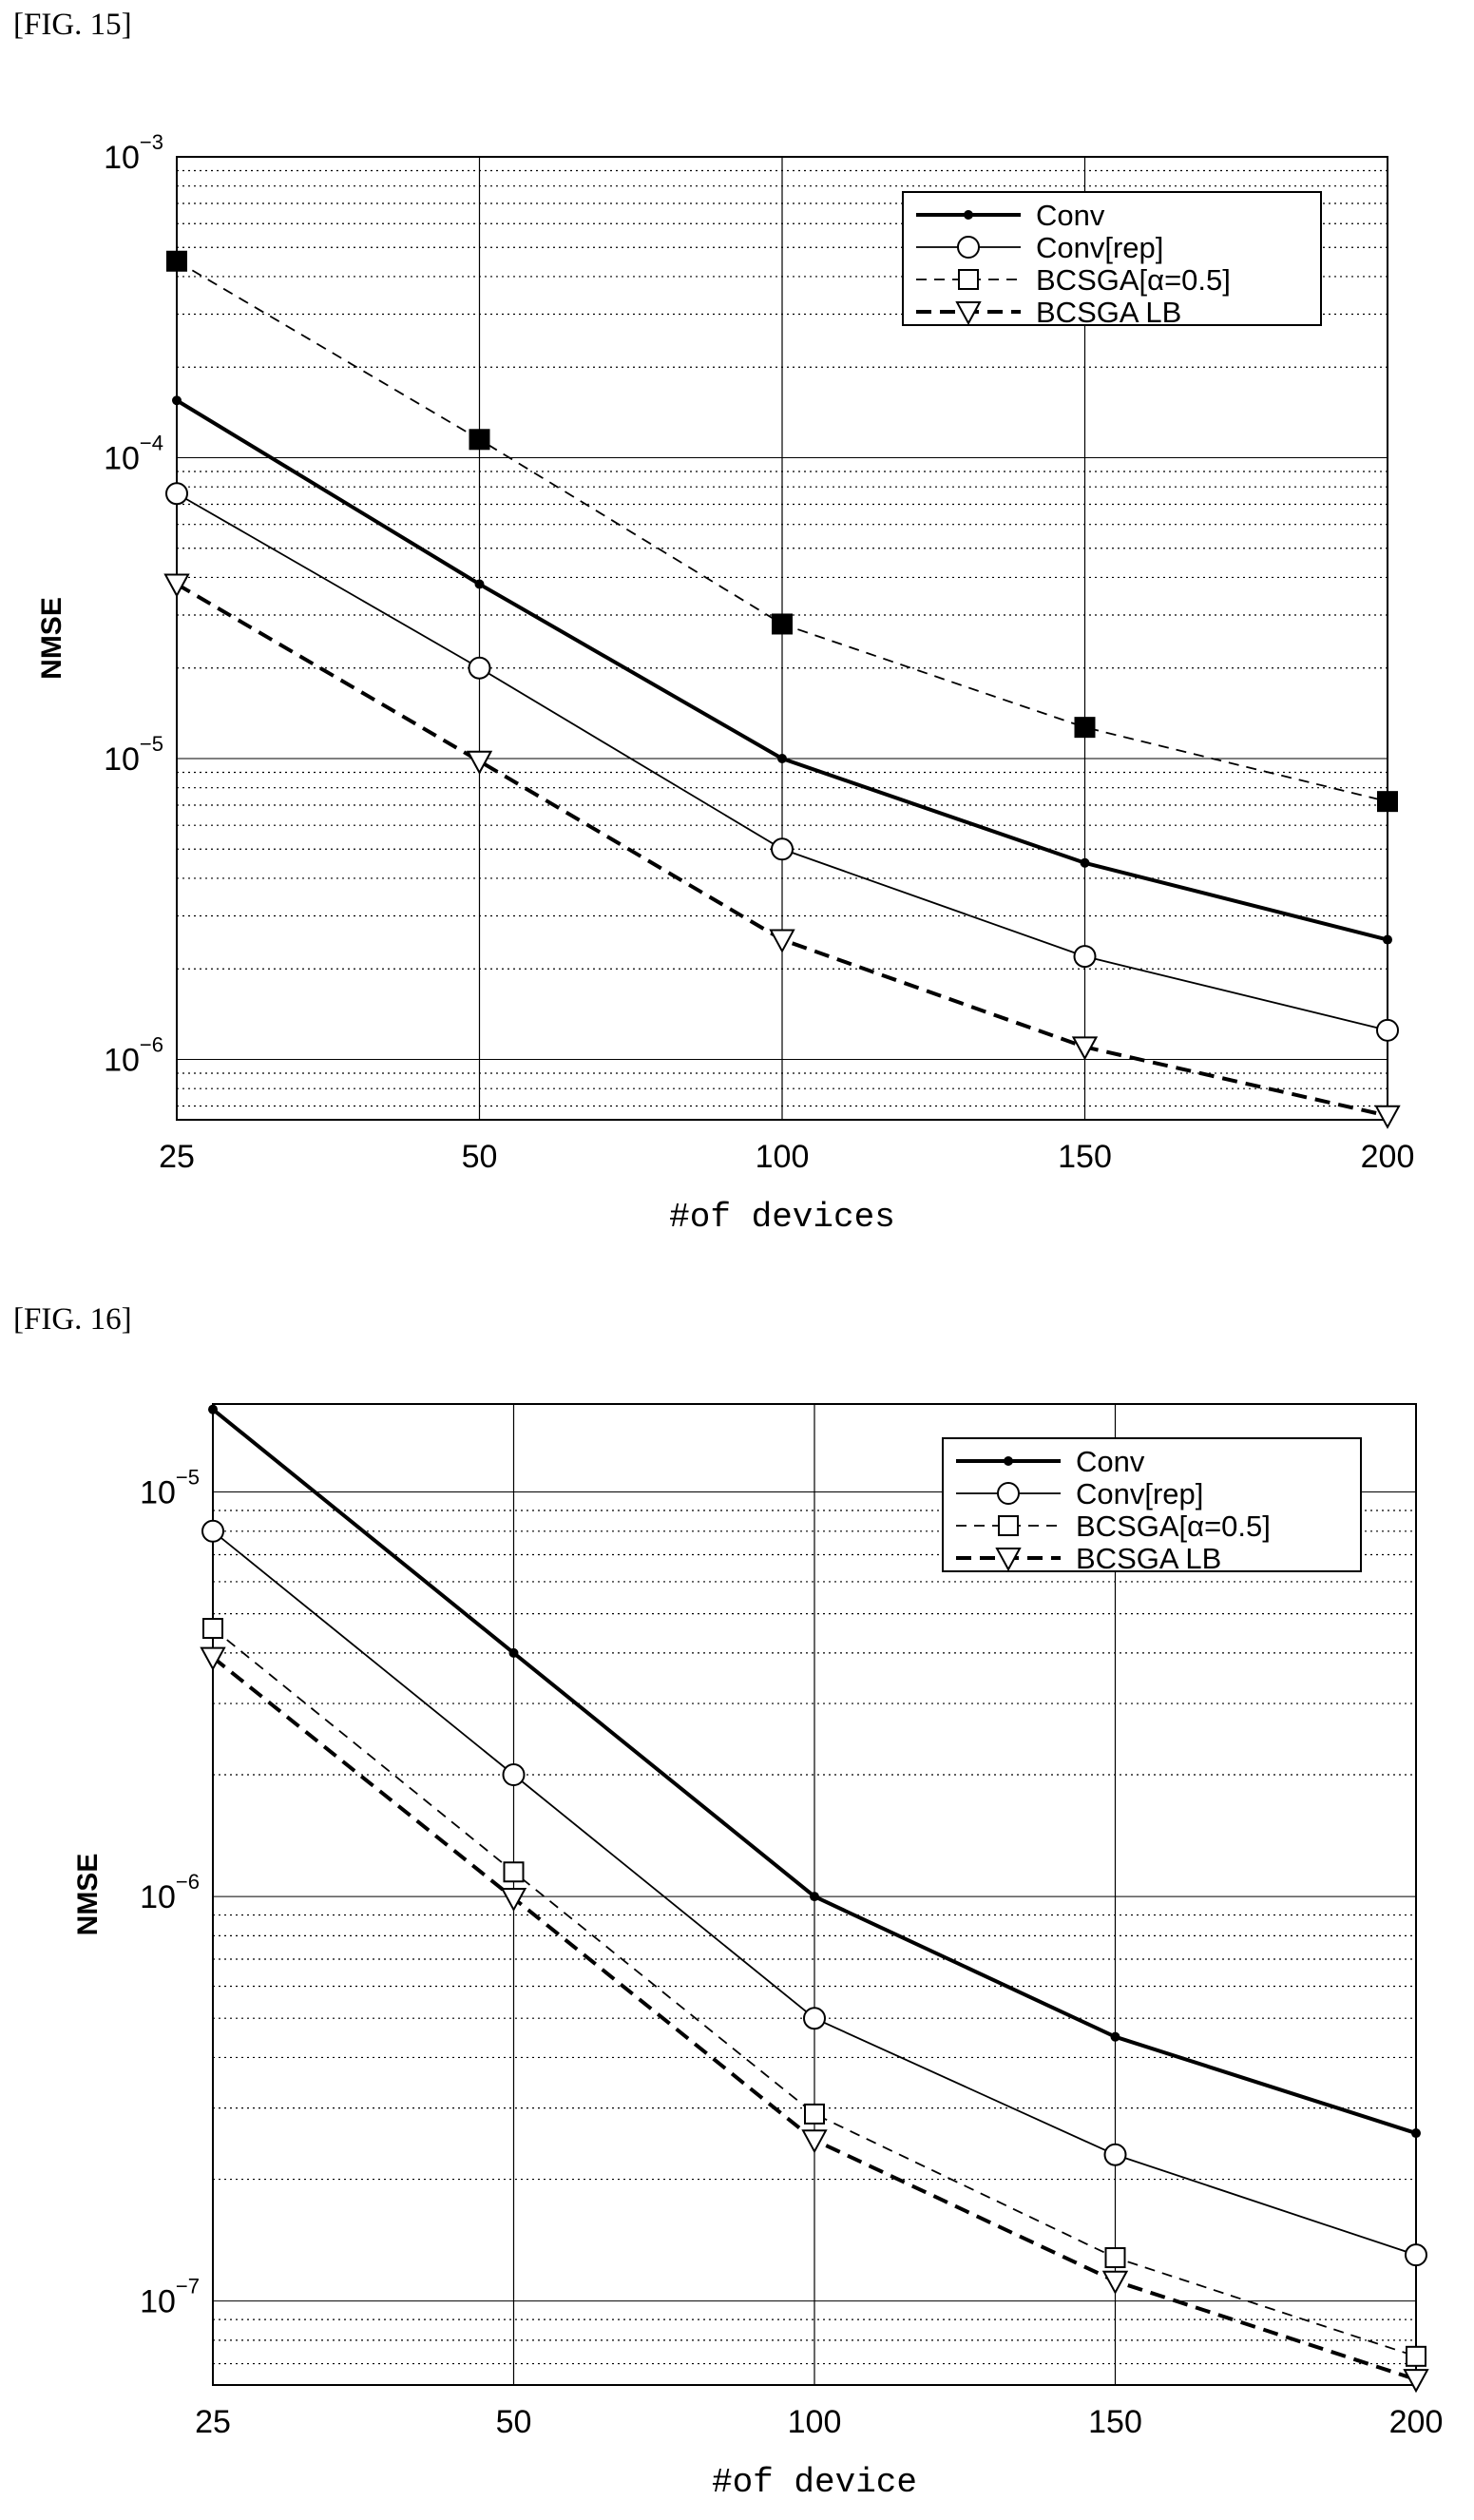  I want to click on figure-15-label: [FIG. 15], so click(73, 25).